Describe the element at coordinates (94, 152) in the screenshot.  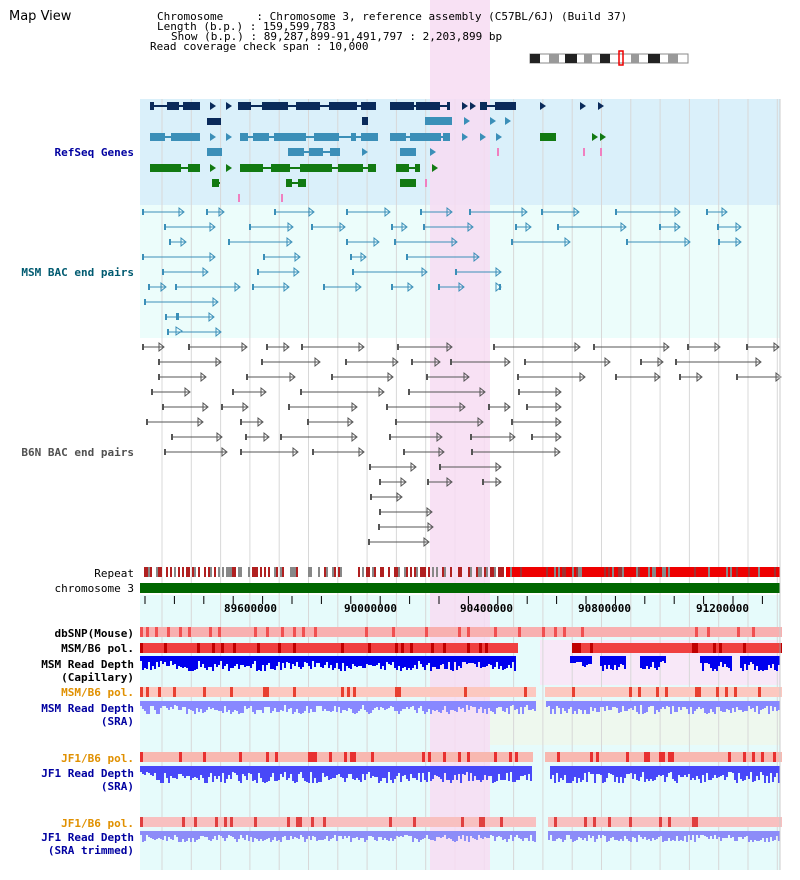
I see `track-label-refseq: RefSeq Genes` at that location.